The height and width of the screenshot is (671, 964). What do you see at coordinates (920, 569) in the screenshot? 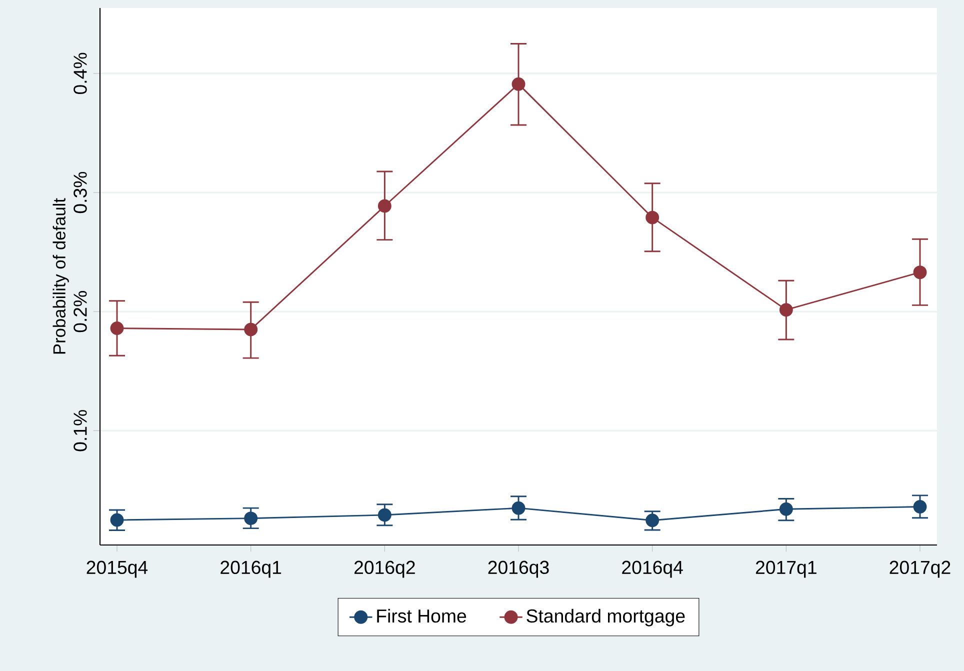
I see `x-tick-label: 2017q2` at bounding box center [920, 569].